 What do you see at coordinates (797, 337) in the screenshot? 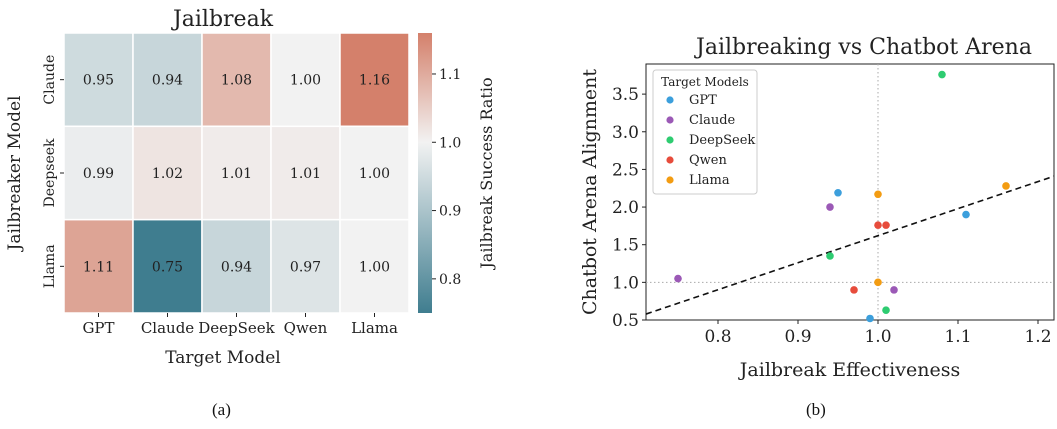
I see `scatter-x-tick-label: 0.9` at bounding box center [797, 337].